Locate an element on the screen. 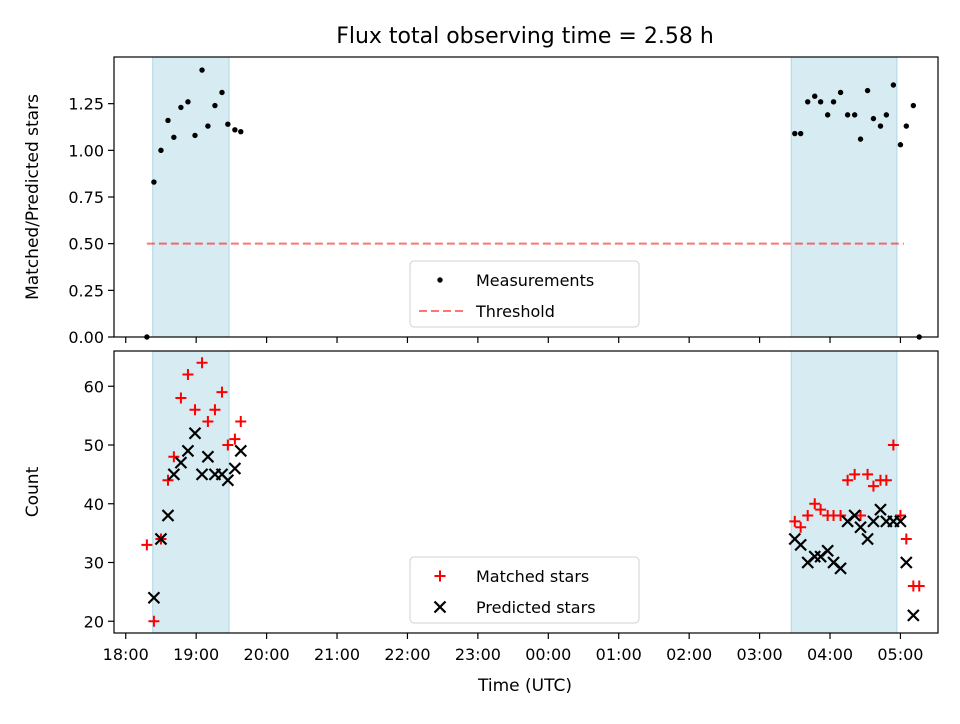  y-tick-label: 40 is located at coordinates (94, 504).